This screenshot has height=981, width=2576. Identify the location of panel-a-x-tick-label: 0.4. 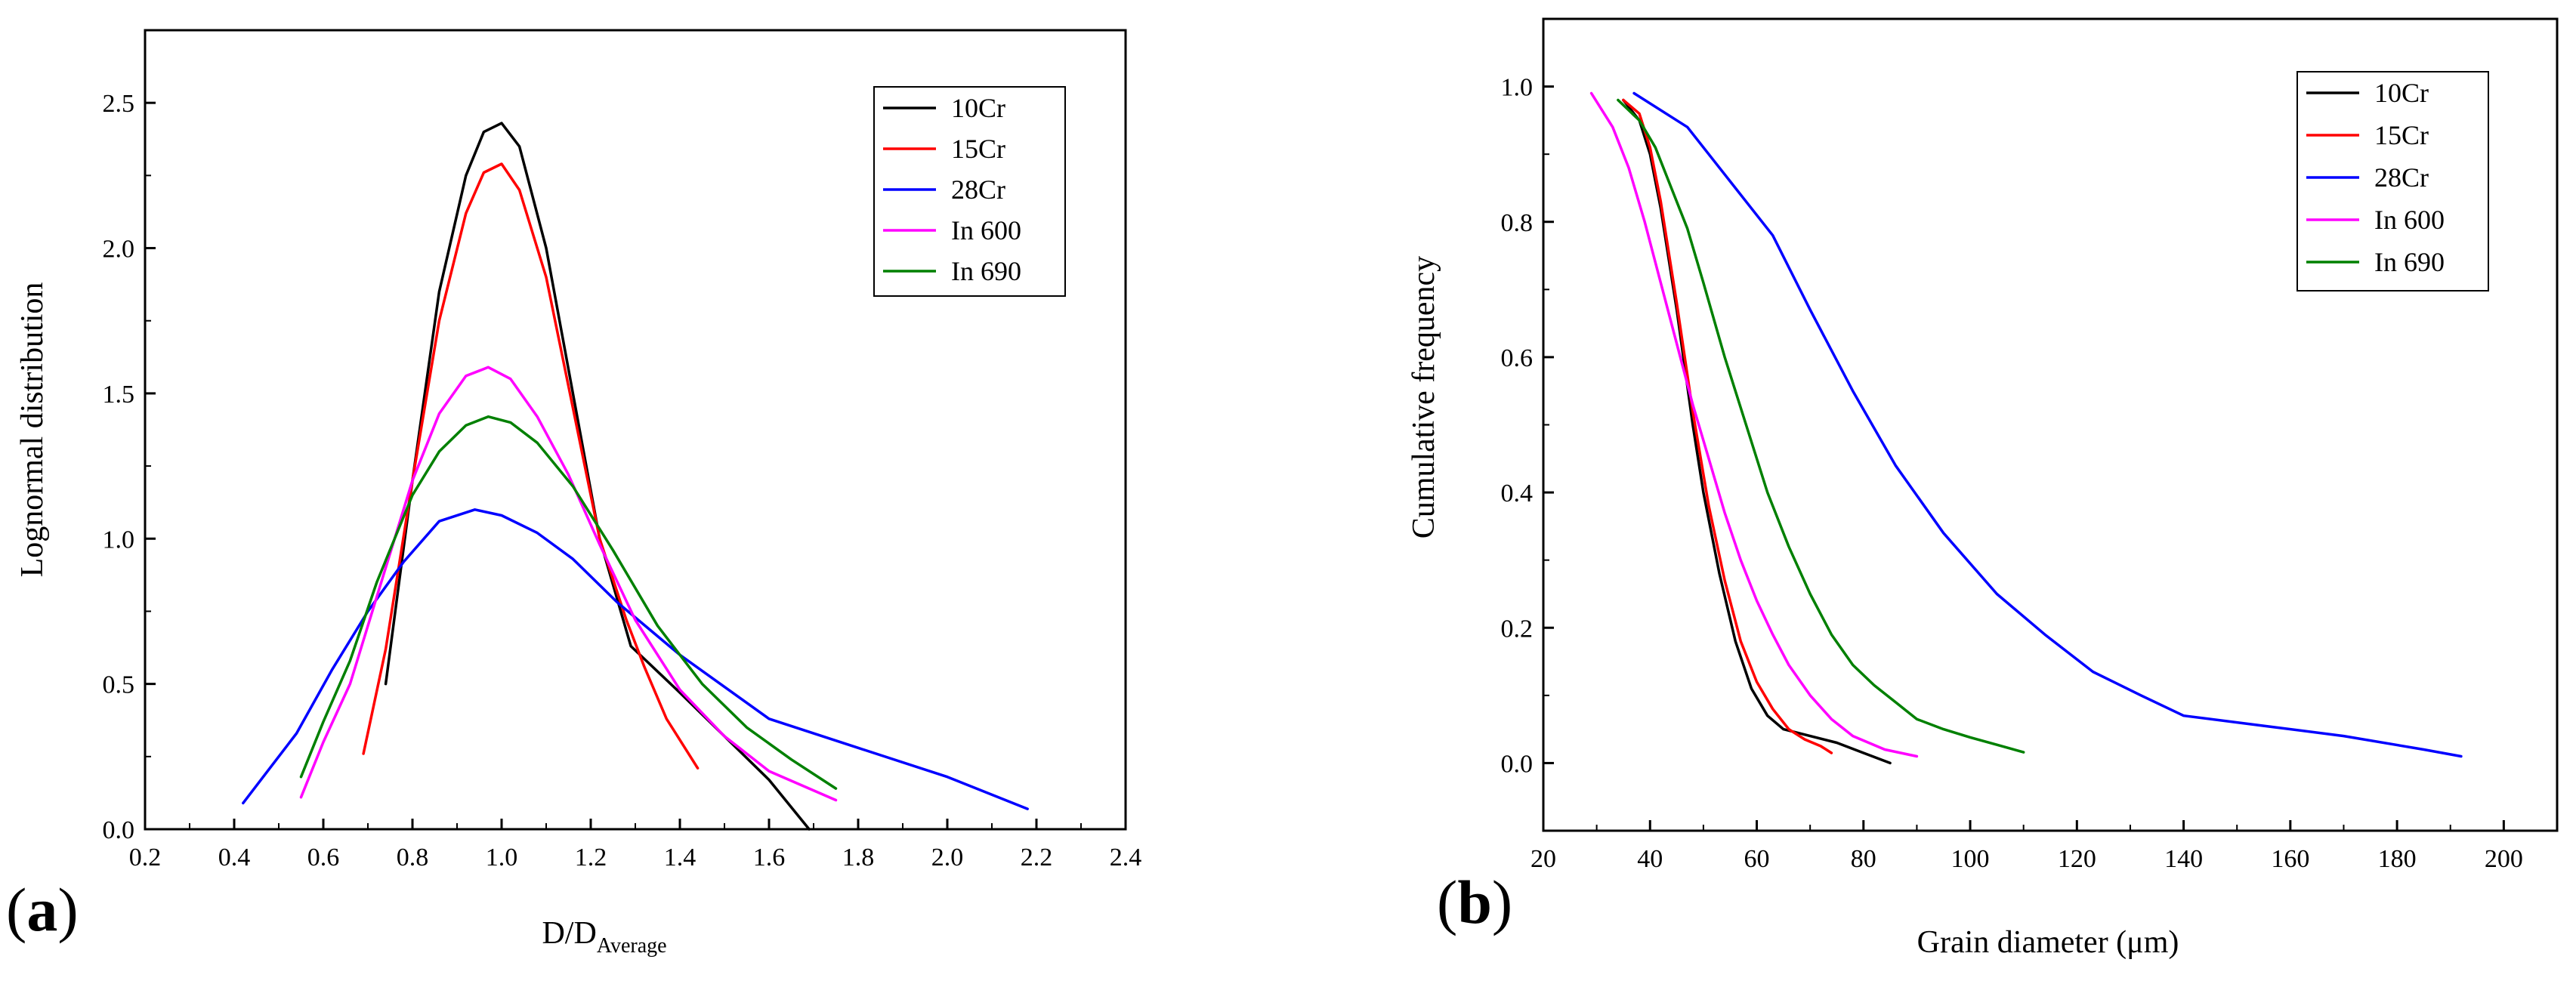
(234, 857).